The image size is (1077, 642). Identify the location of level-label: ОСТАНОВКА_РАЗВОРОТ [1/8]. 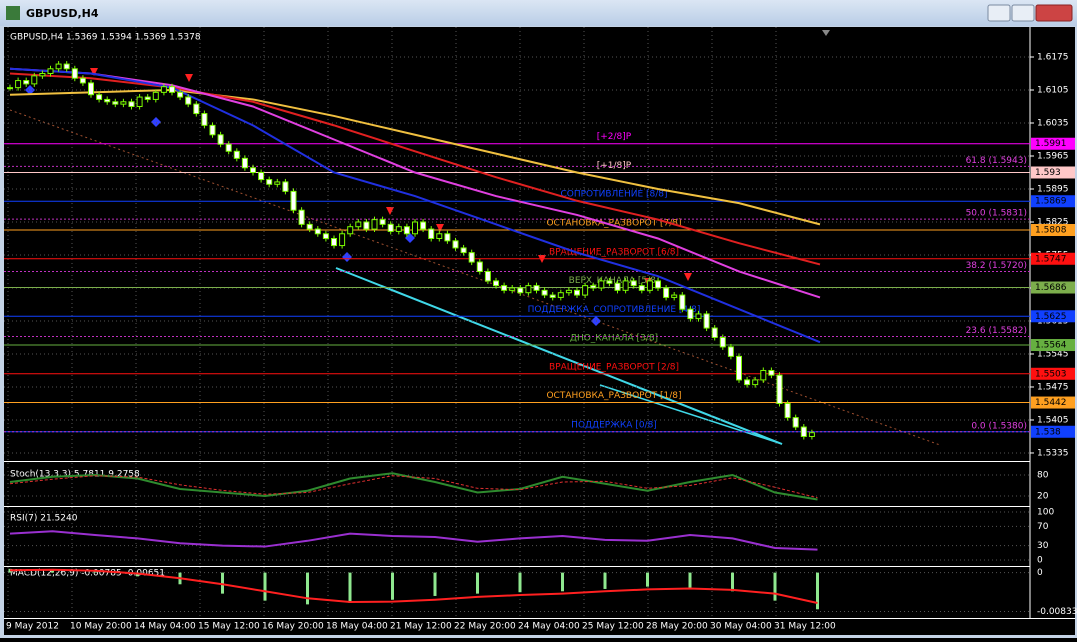
(613, 396).